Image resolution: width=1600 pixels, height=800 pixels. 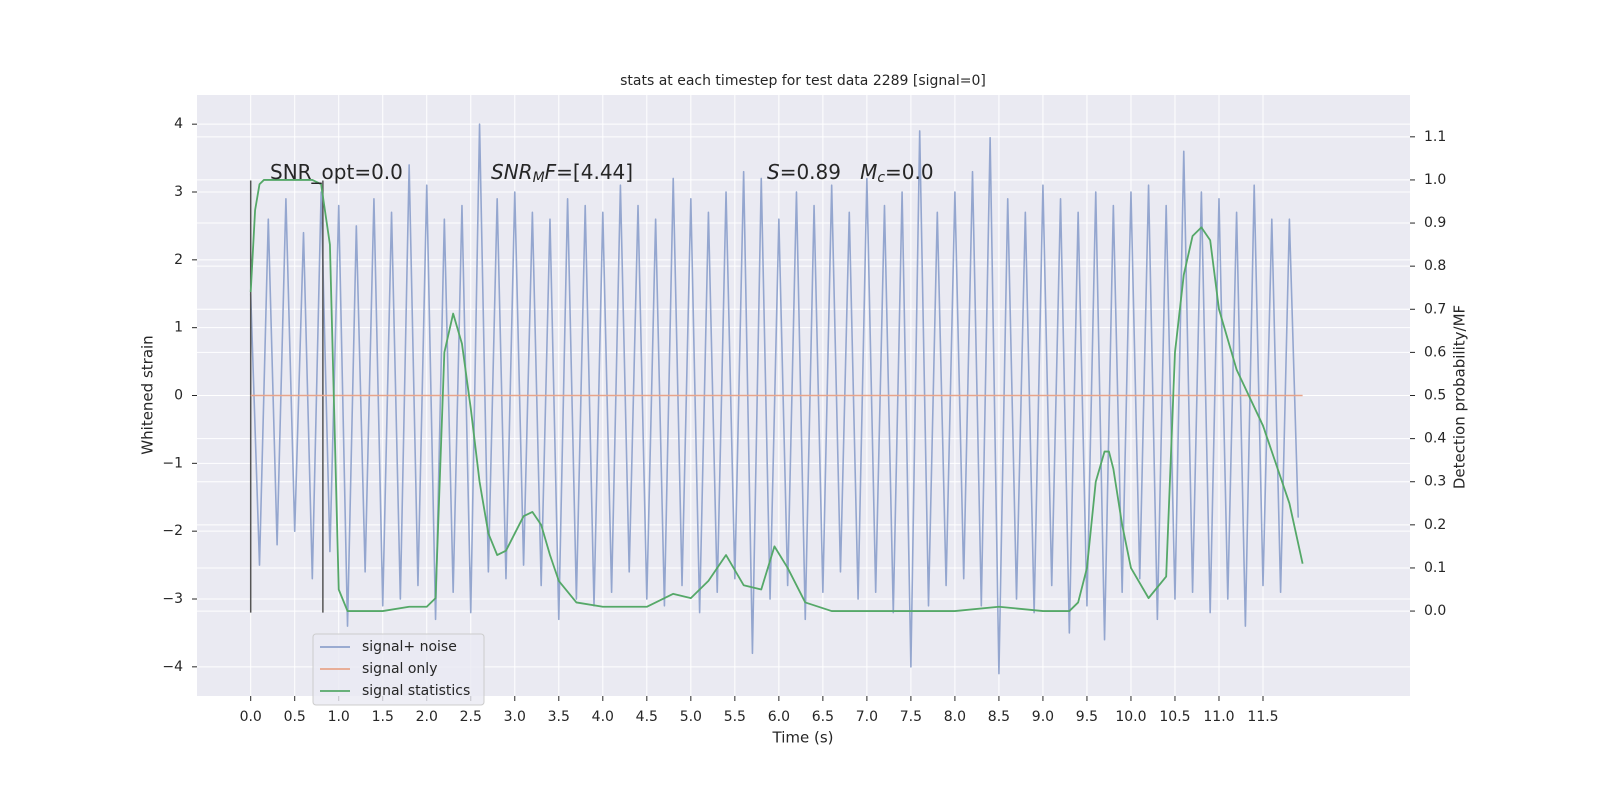 I want to click on x-tick-label: 7.0, so click(x=867, y=717).